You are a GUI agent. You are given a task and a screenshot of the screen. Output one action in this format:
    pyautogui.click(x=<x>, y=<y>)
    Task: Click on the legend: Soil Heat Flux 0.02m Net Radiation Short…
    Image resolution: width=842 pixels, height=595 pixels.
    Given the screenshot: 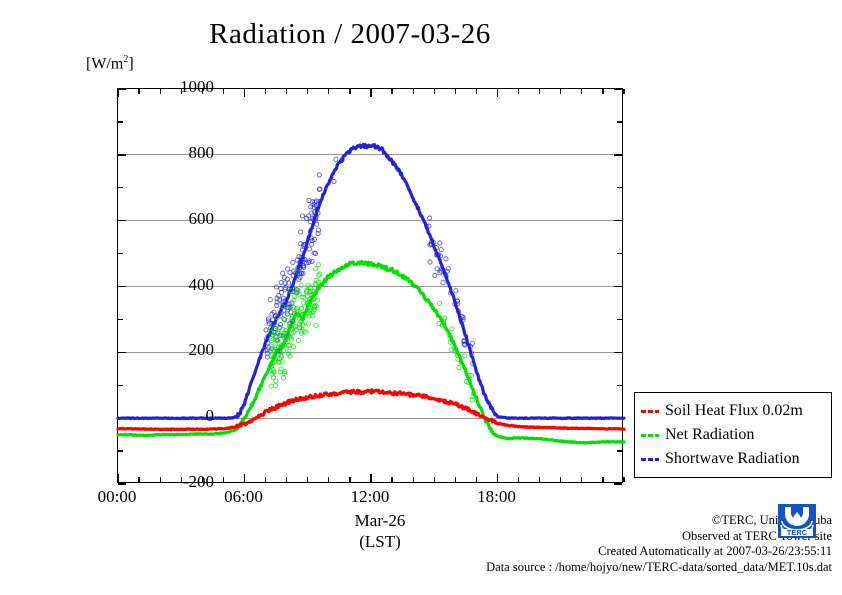 What is the action you would take?
    pyautogui.click(x=733, y=435)
    